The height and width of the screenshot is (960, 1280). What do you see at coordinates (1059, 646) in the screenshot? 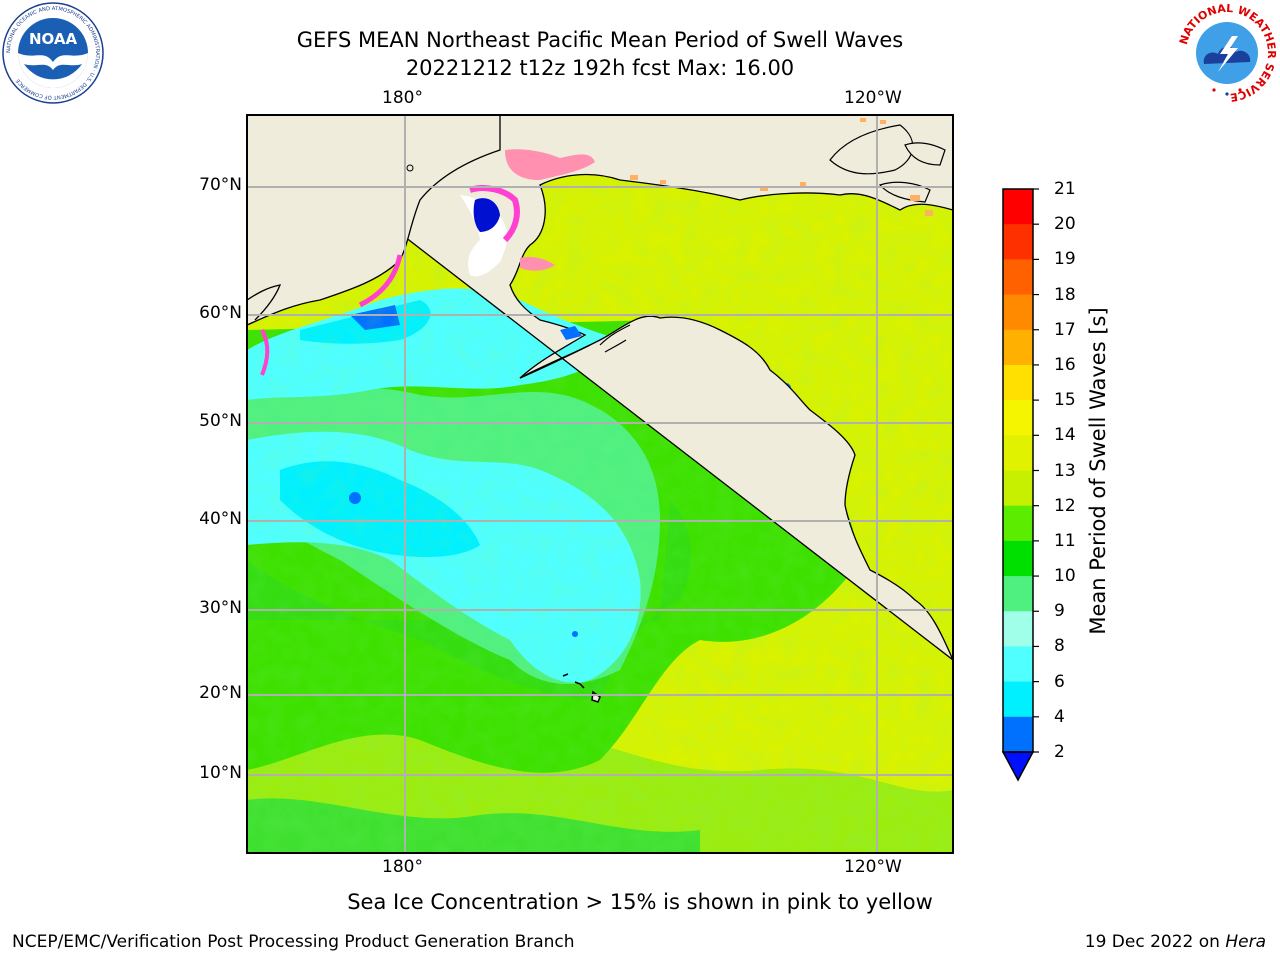
I see `colorbar-tick-label: 8` at bounding box center [1059, 646].